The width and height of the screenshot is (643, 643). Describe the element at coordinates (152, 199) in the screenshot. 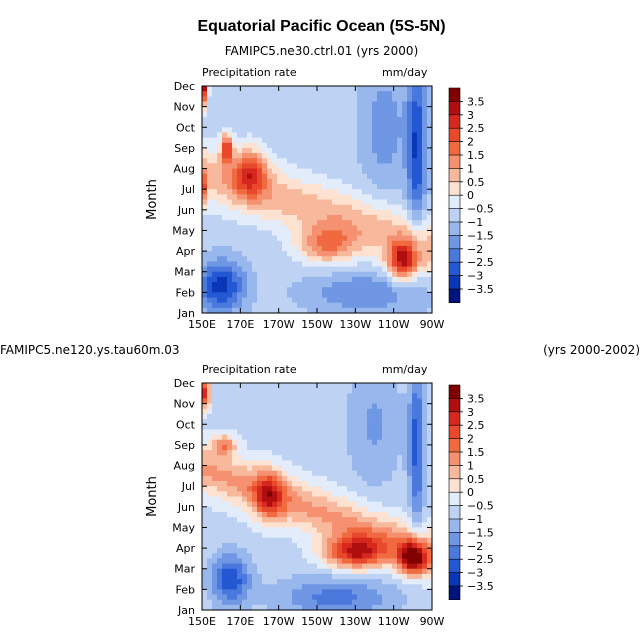

I see `panel1-y-axis-label: Month` at that location.